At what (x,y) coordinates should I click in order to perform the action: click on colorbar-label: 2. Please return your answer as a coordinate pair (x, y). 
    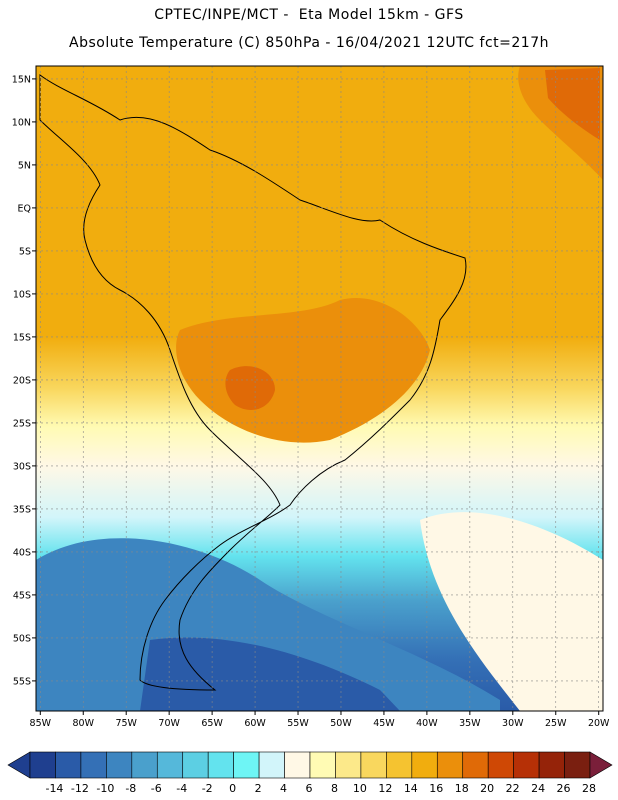
    Looking at the image, I should click on (258, 788).